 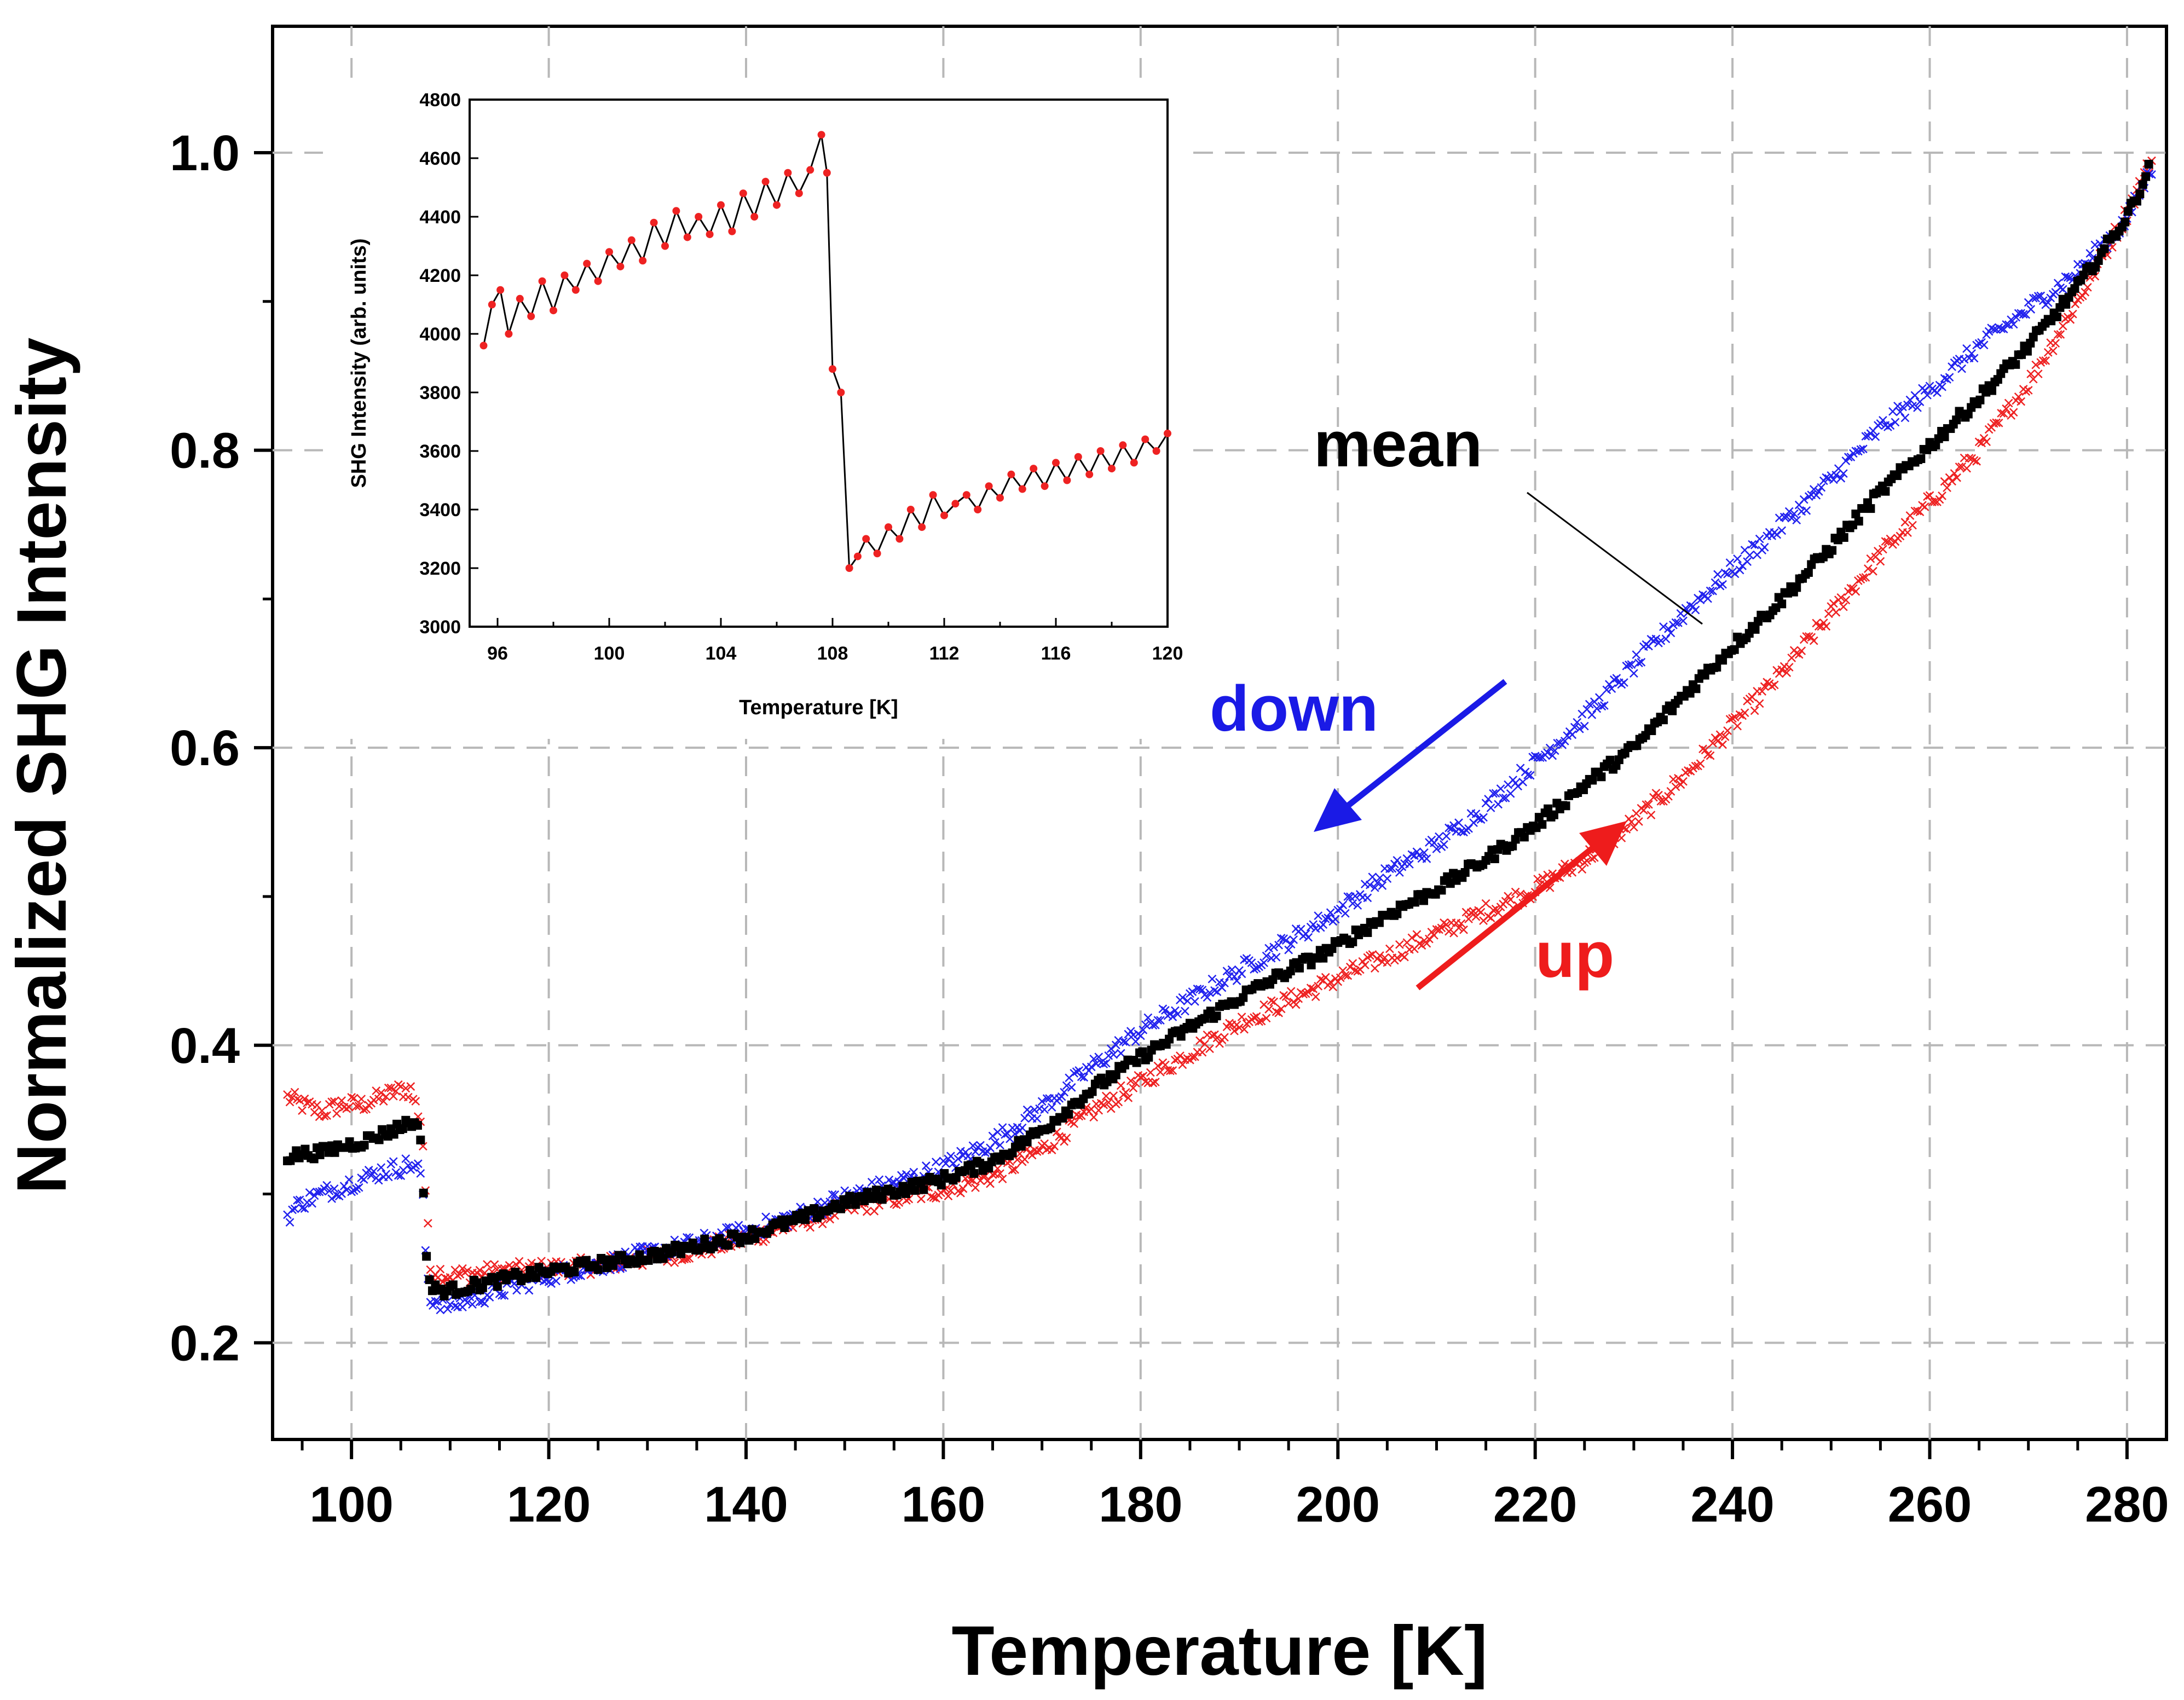 What do you see at coordinates (832, 654) in the screenshot?
I see `inset-x-tick-label: 108` at bounding box center [832, 654].